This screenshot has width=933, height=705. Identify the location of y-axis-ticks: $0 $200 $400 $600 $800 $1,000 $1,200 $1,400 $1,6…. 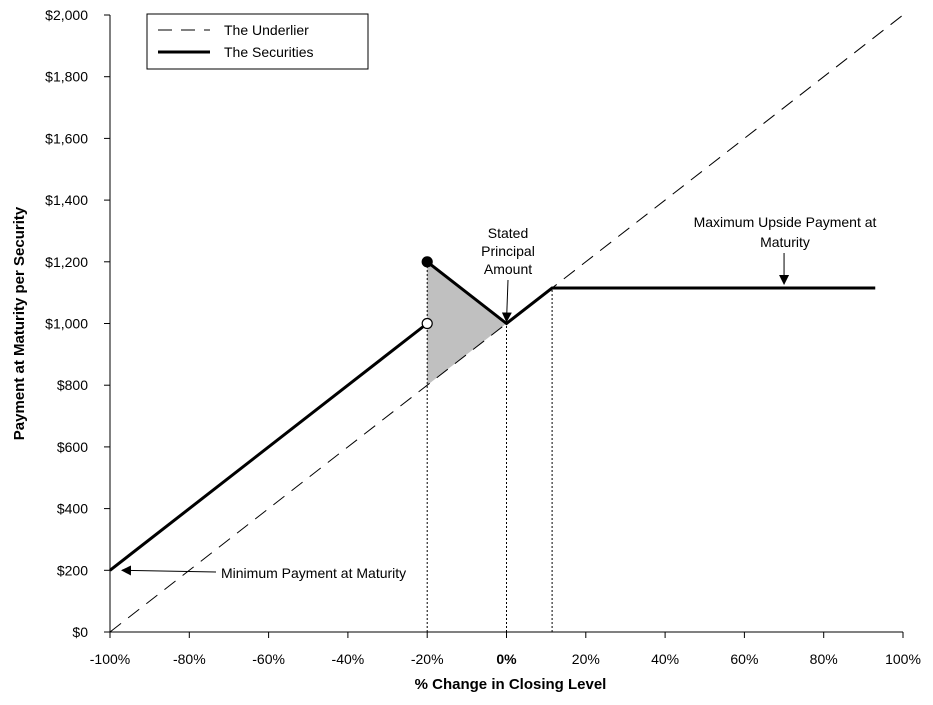
(77, 323).